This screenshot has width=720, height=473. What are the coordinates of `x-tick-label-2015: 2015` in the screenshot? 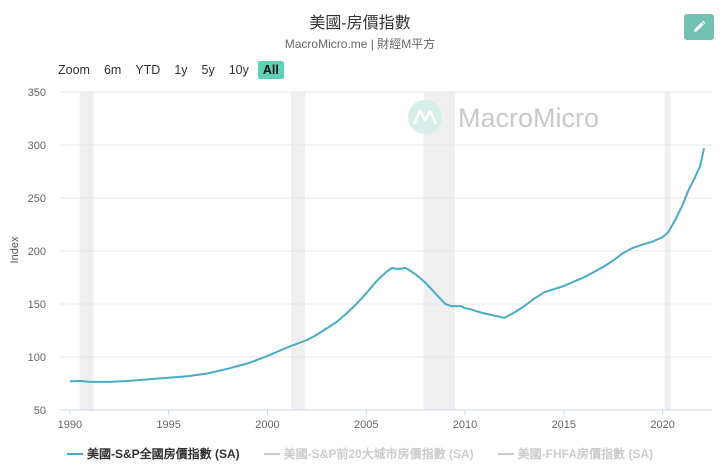 It's located at (564, 425).